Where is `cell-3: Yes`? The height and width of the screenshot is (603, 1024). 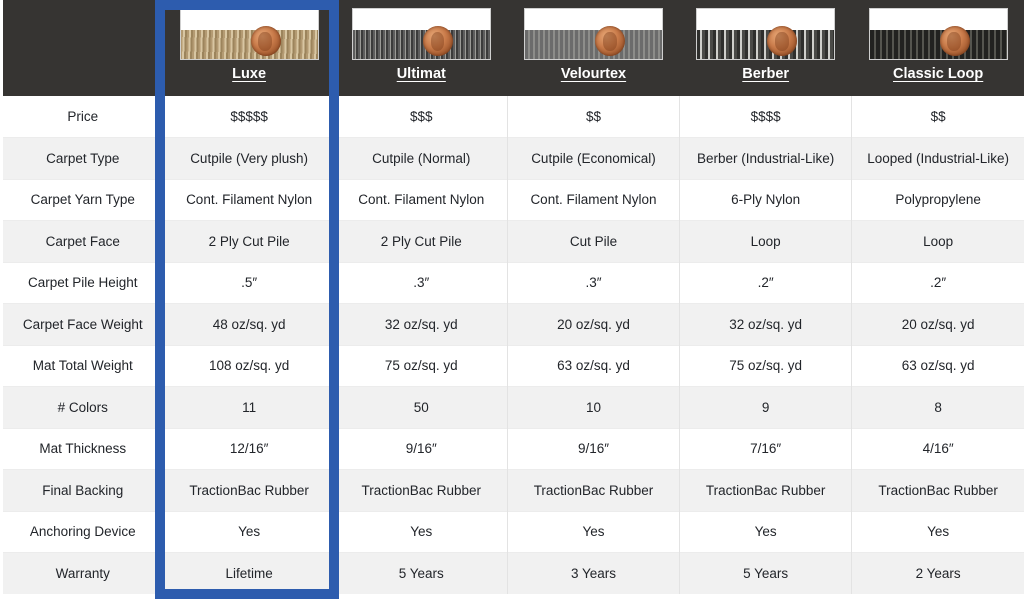 cell-3: Yes is located at coordinates (766, 531).